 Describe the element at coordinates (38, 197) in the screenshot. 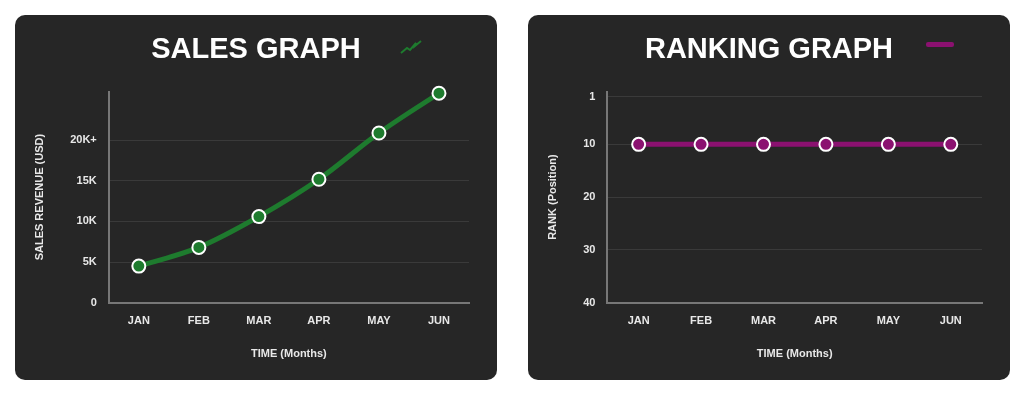

I see `y-axis-title: SALES REVENUE (USD)` at that location.